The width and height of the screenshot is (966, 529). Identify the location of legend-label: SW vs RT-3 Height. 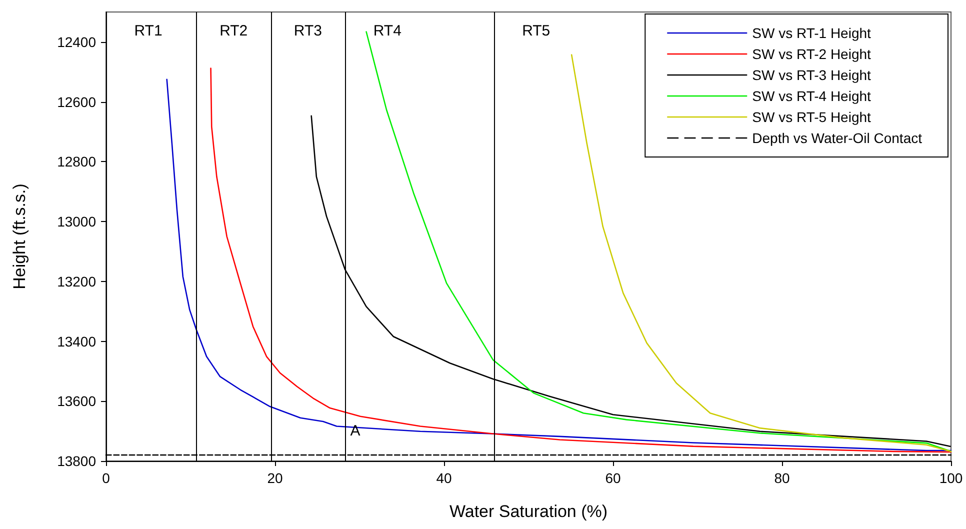
(812, 75).